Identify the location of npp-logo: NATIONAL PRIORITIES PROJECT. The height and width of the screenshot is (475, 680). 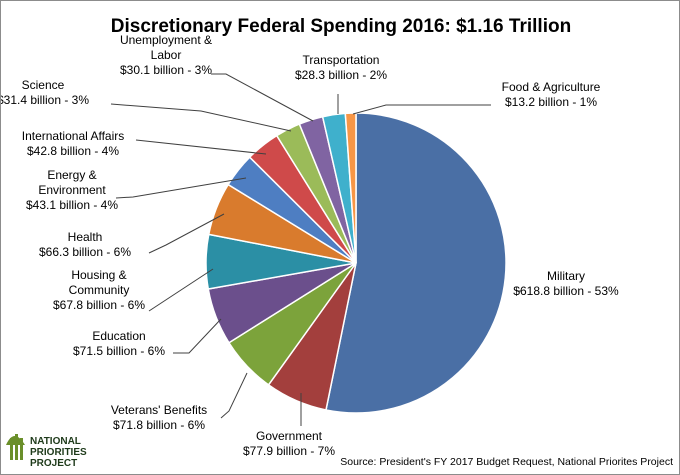
(46, 451).